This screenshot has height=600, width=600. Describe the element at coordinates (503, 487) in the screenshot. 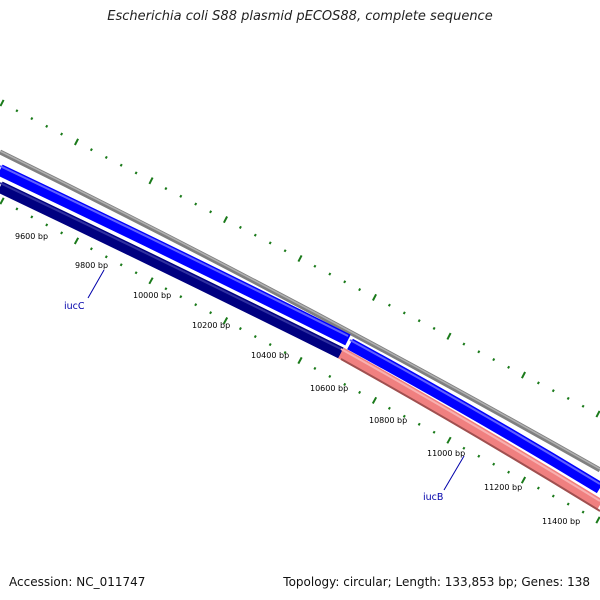

I see `bp-label: 11200 bp` at that location.